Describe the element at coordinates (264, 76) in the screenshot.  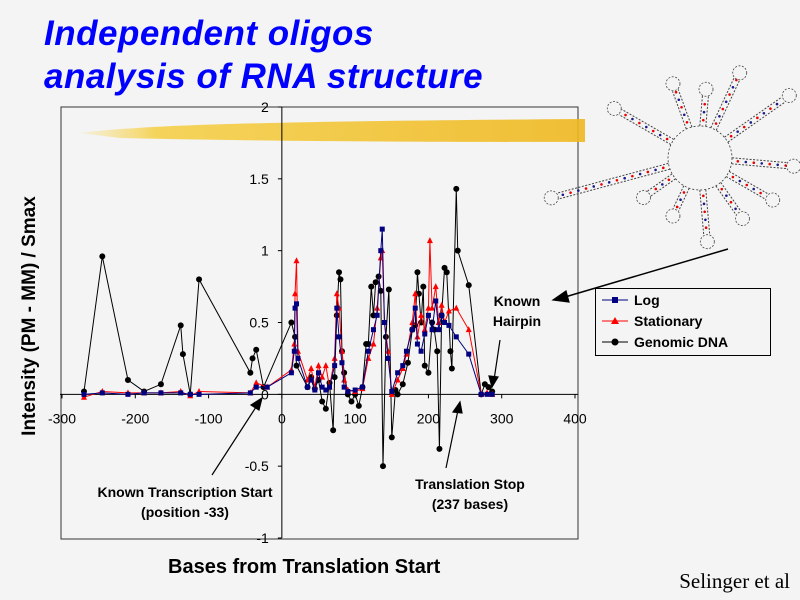
I see `title-line-2: analysis of RNA structure` at that location.